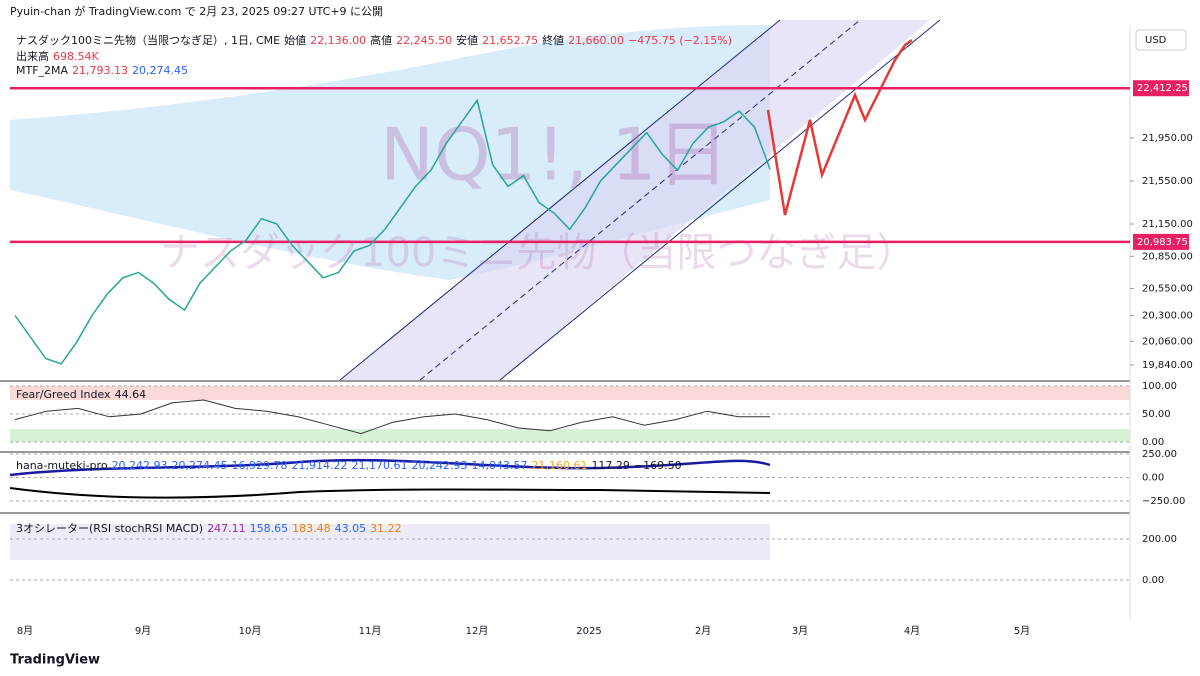  I want to click on ma-line: MTF_2MA 21,793.13 20,274.45, so click(104, 70).